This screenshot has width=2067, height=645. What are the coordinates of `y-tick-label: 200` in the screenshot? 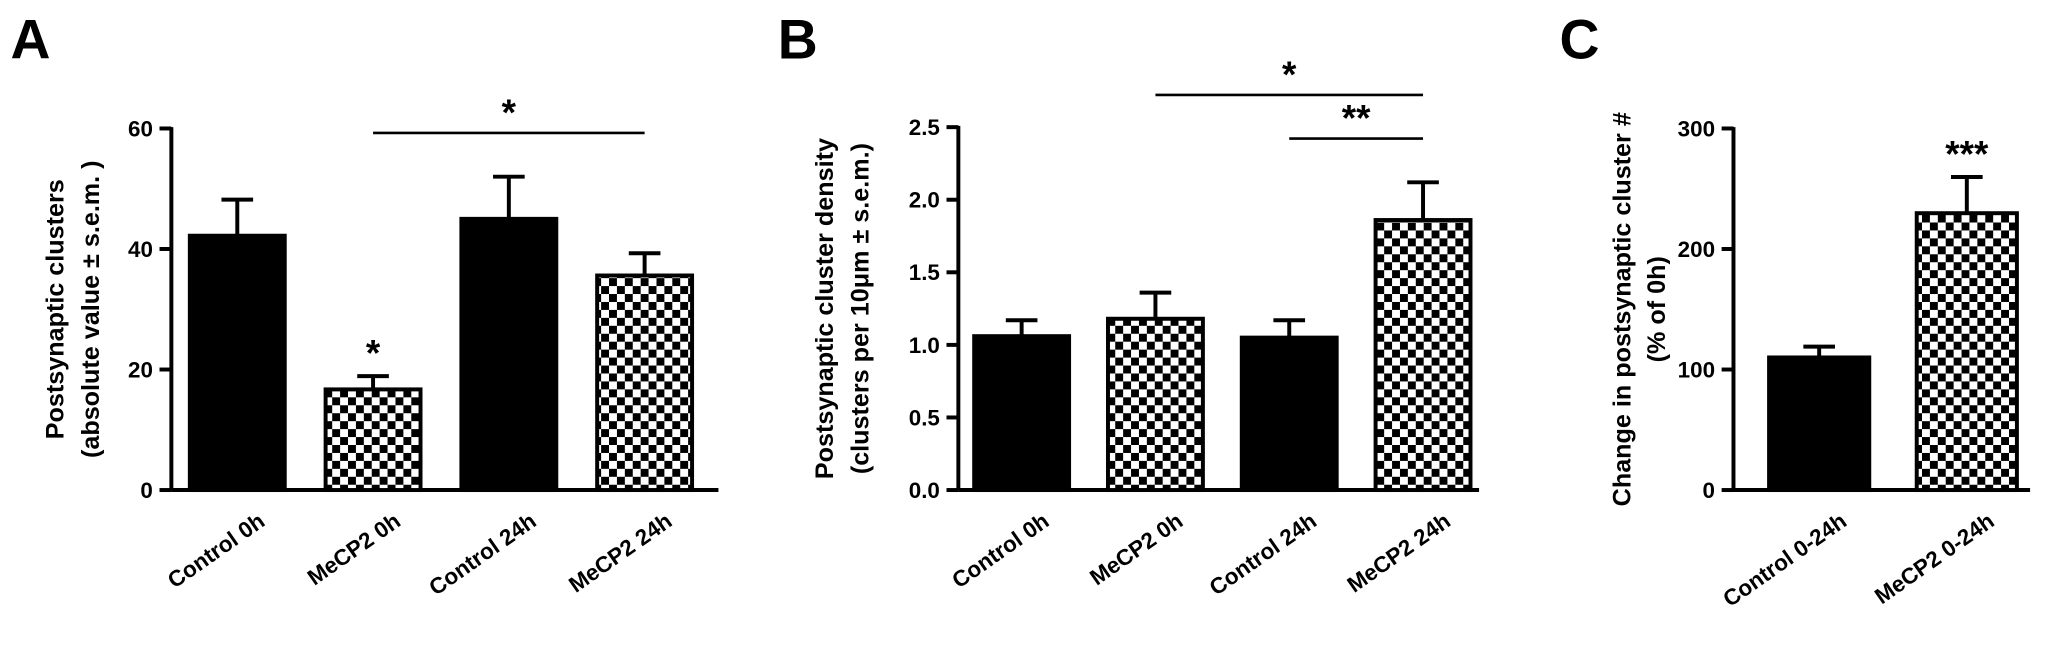 It's located at (1696, 249).